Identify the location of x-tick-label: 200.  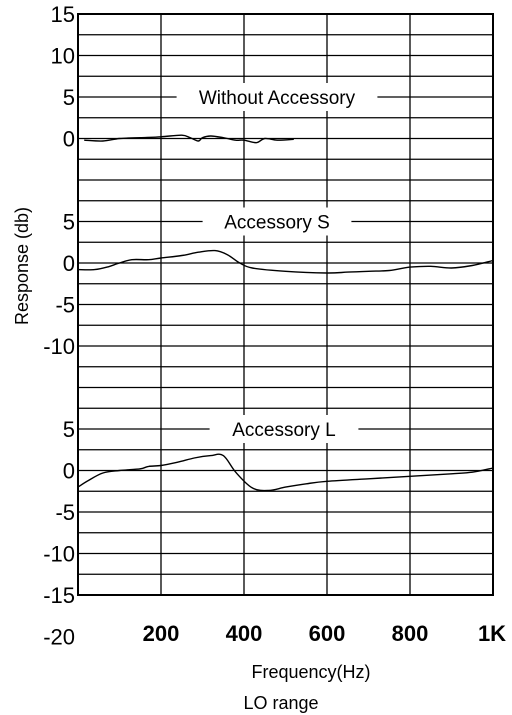
(161, 633).